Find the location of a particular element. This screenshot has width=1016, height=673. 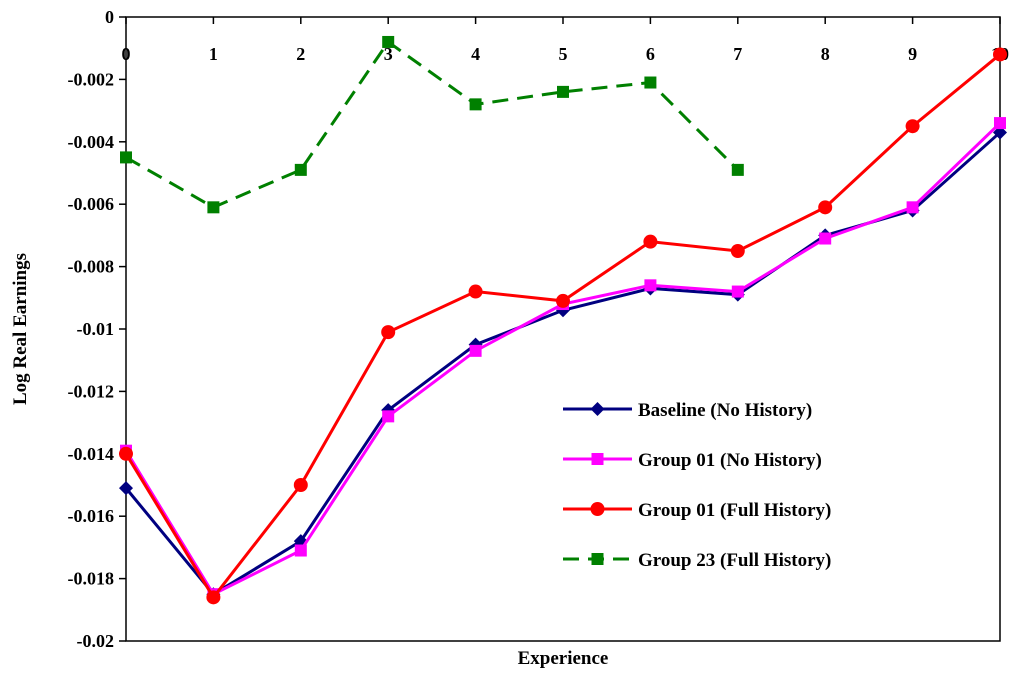

x-tick-label: 1 is located at coordinates (213, 54).